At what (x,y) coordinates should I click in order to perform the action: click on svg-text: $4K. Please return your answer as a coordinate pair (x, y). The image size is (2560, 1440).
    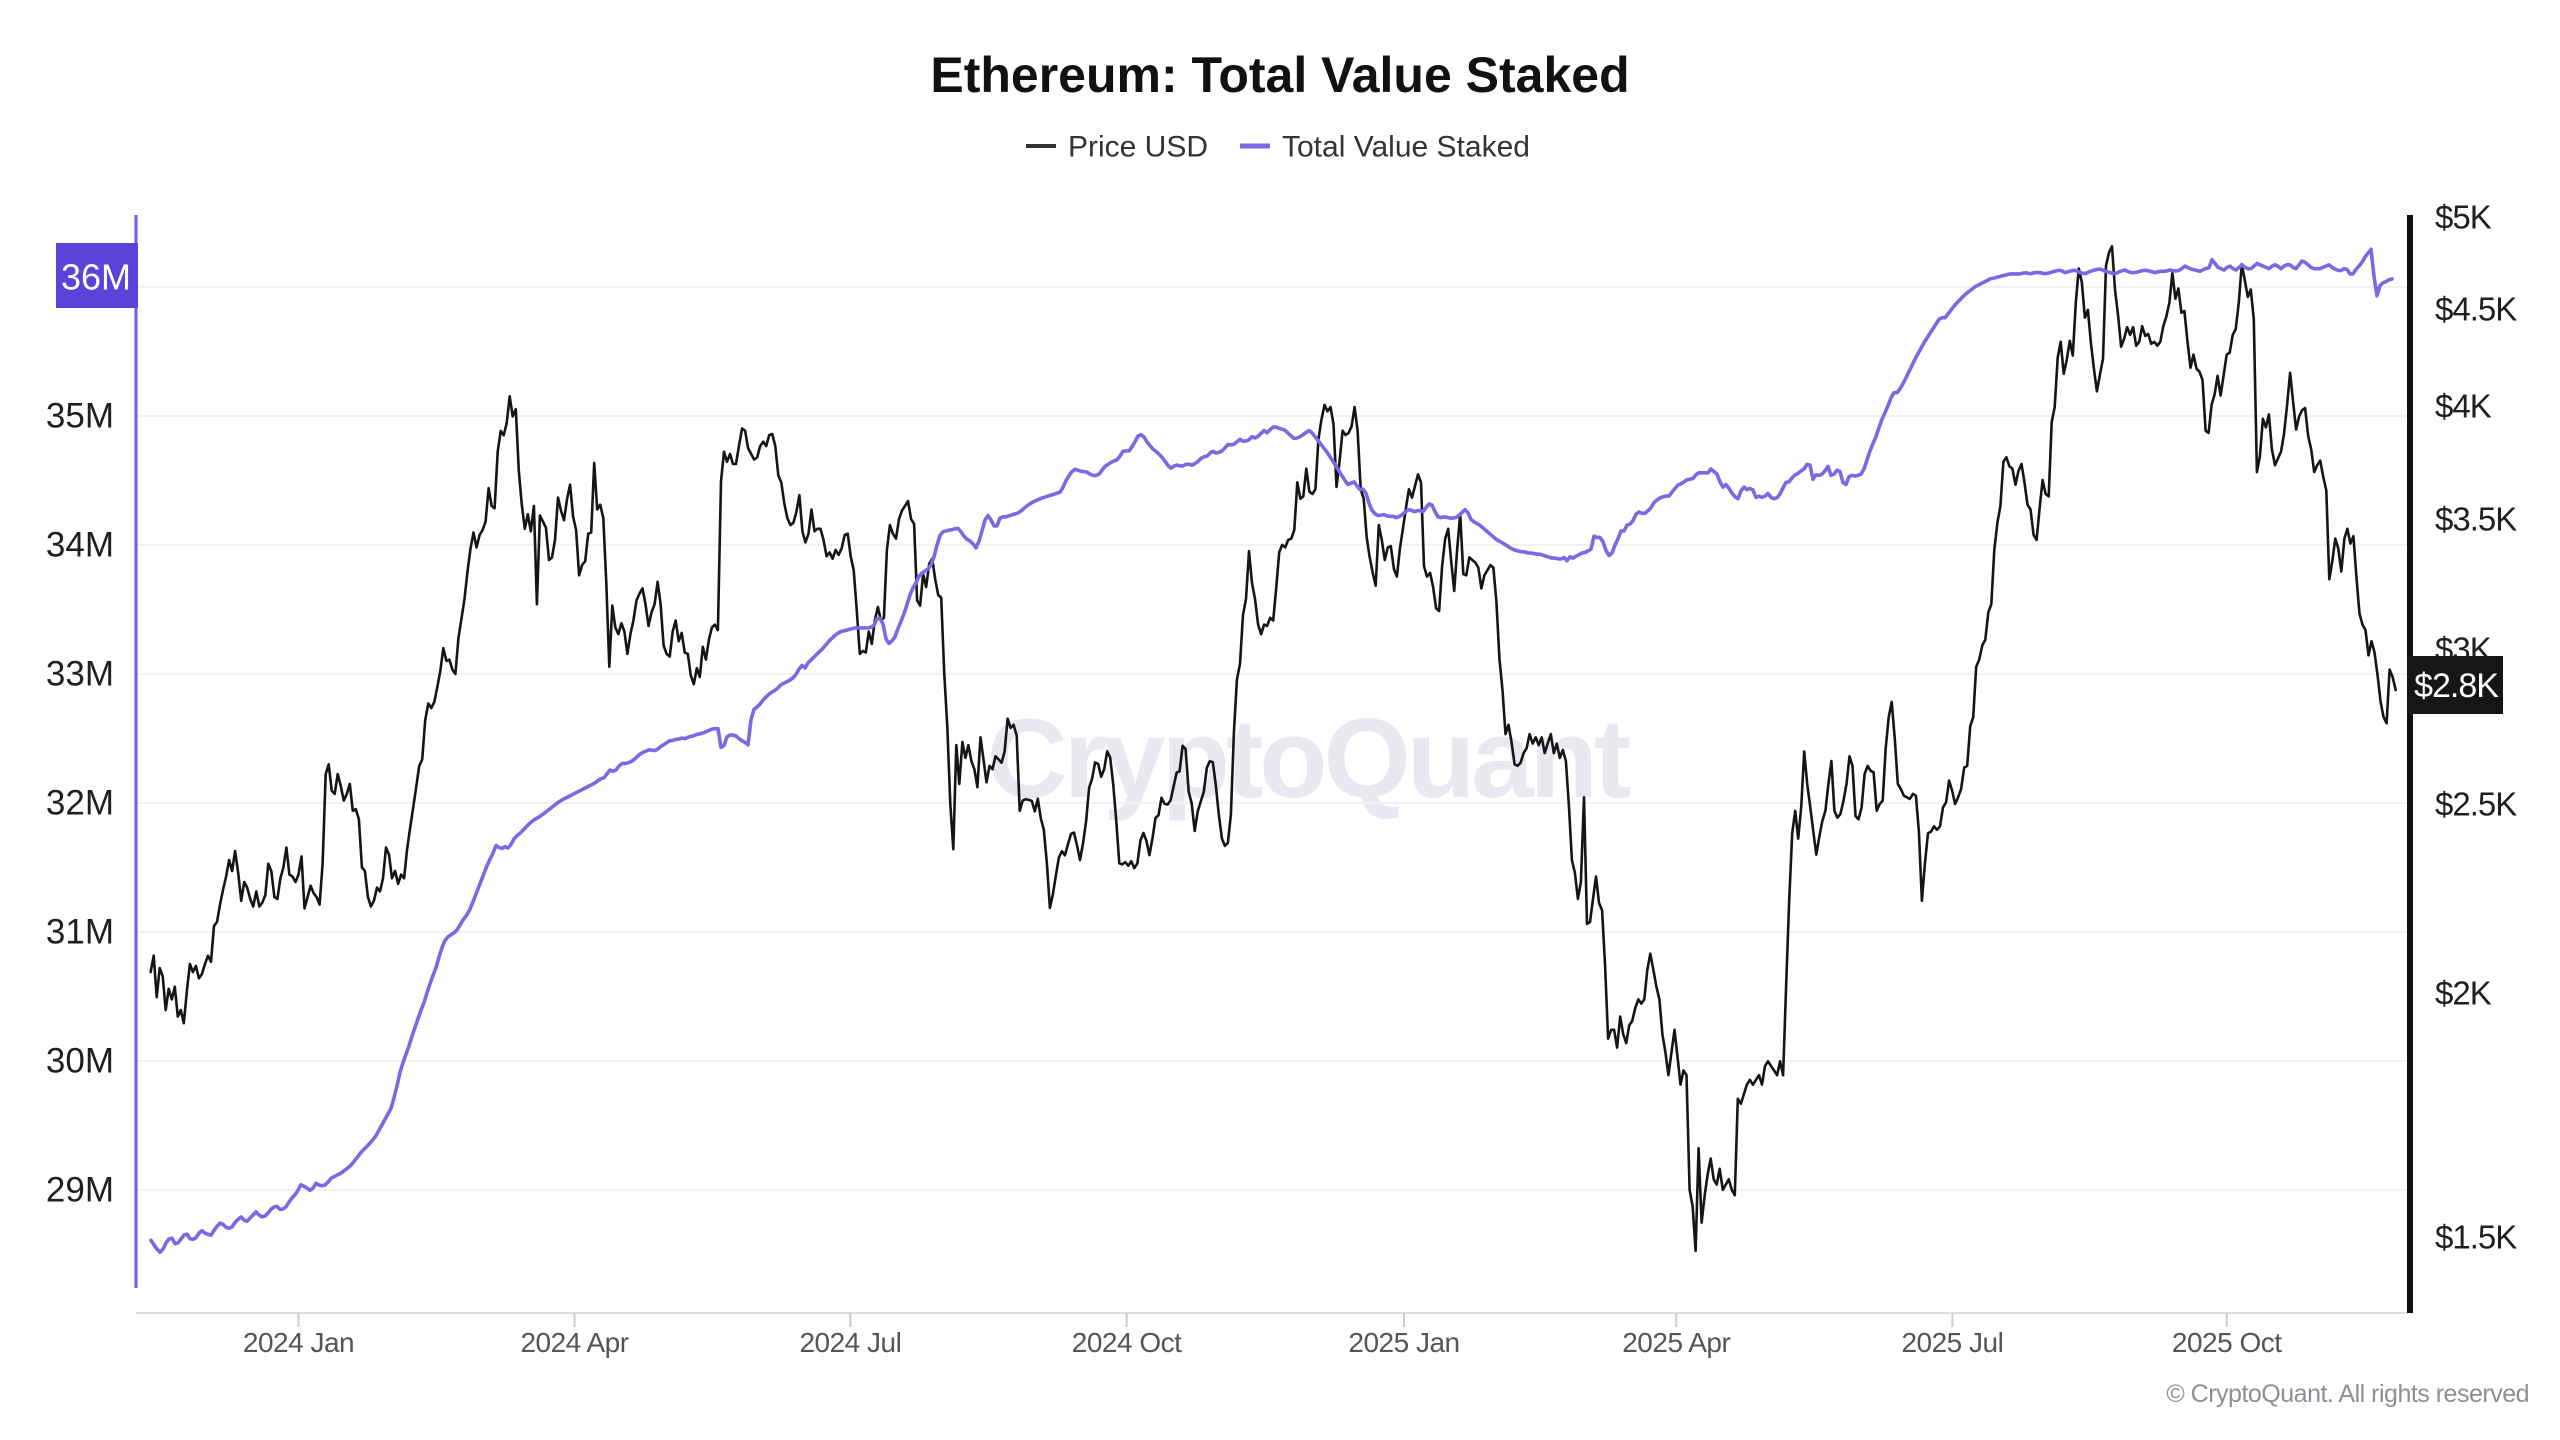
    Looking at the image, I should click on (2463, 406).